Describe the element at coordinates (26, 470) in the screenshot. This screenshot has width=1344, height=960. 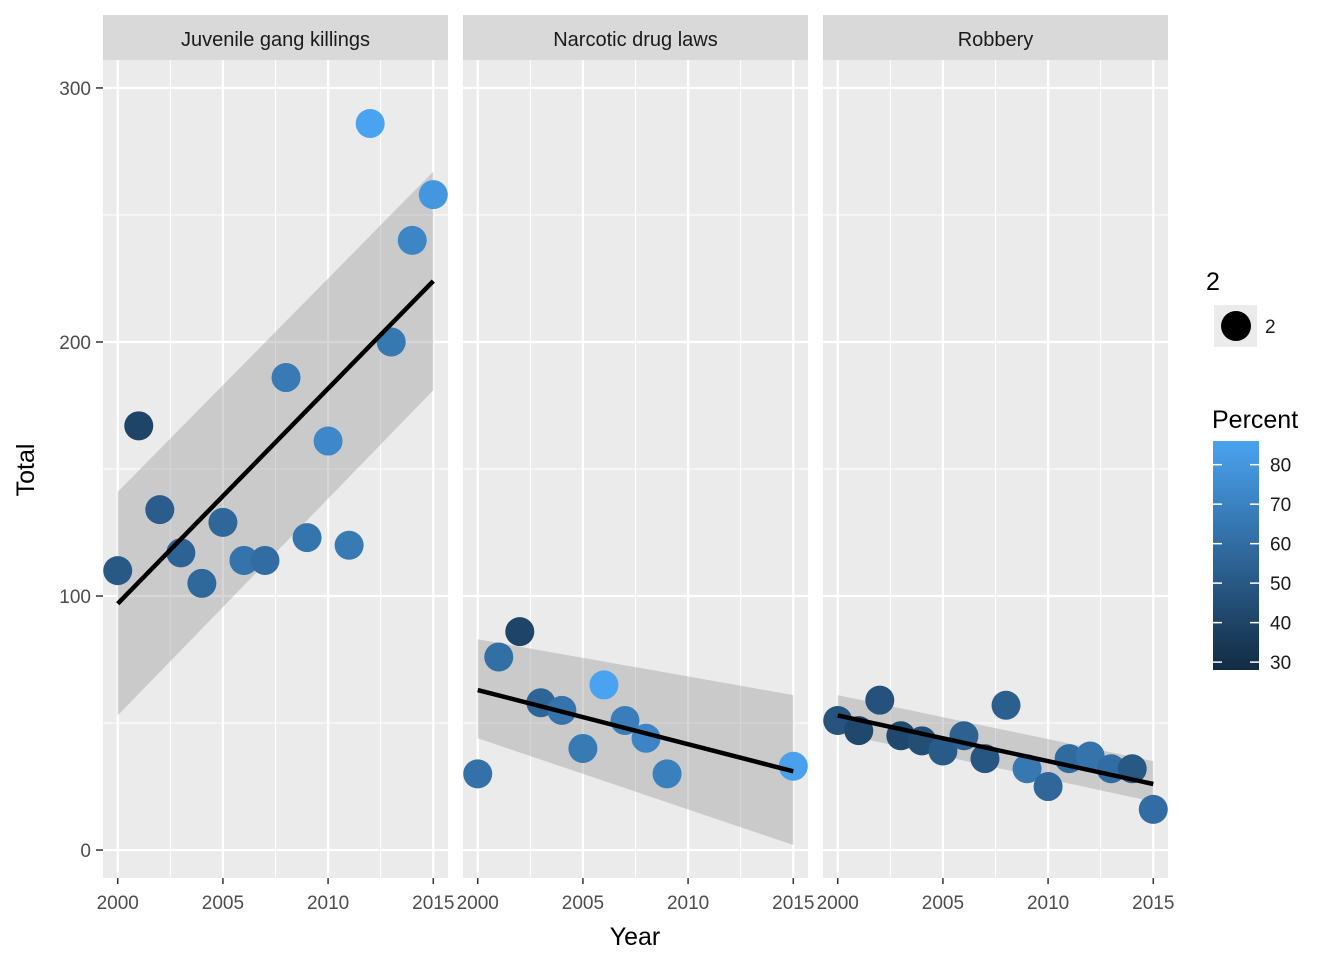
I see `y-axis-title: Total` at that location.